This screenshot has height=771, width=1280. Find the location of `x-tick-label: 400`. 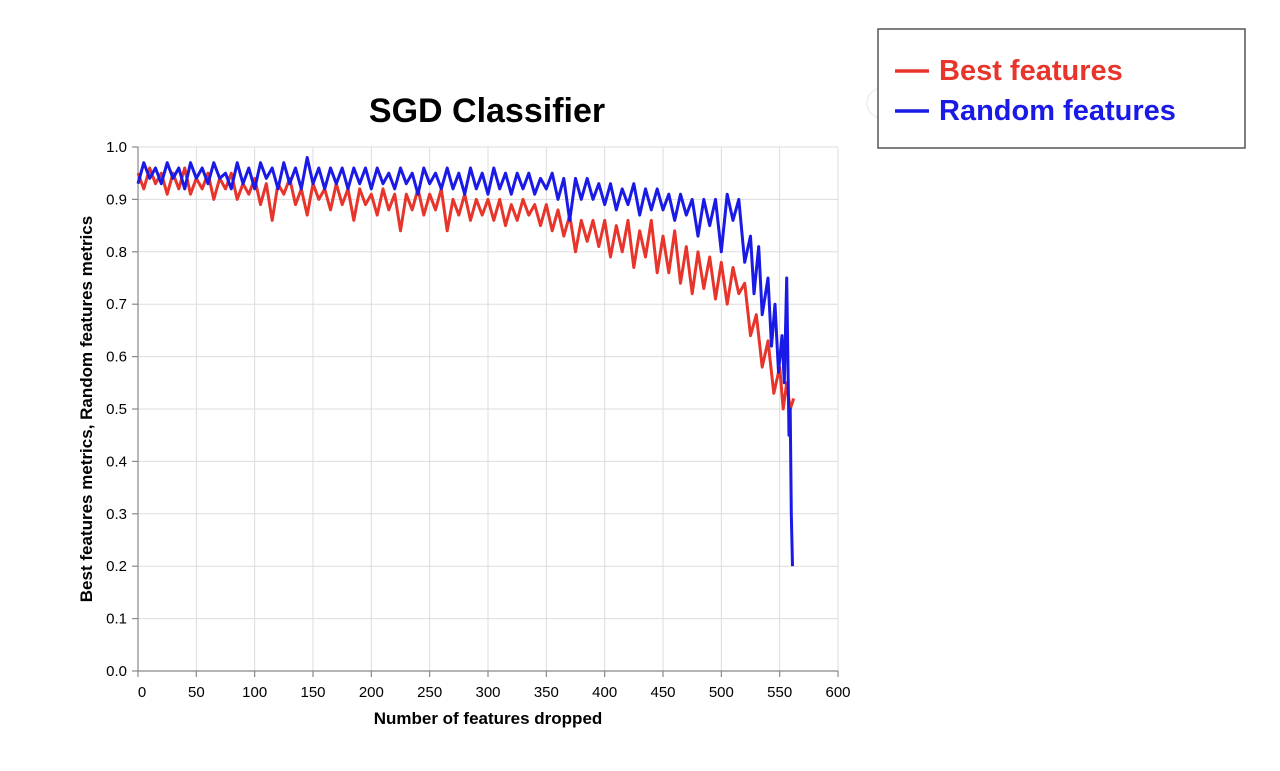

x-tick-label: 400 is located at coordinates (604, 692).